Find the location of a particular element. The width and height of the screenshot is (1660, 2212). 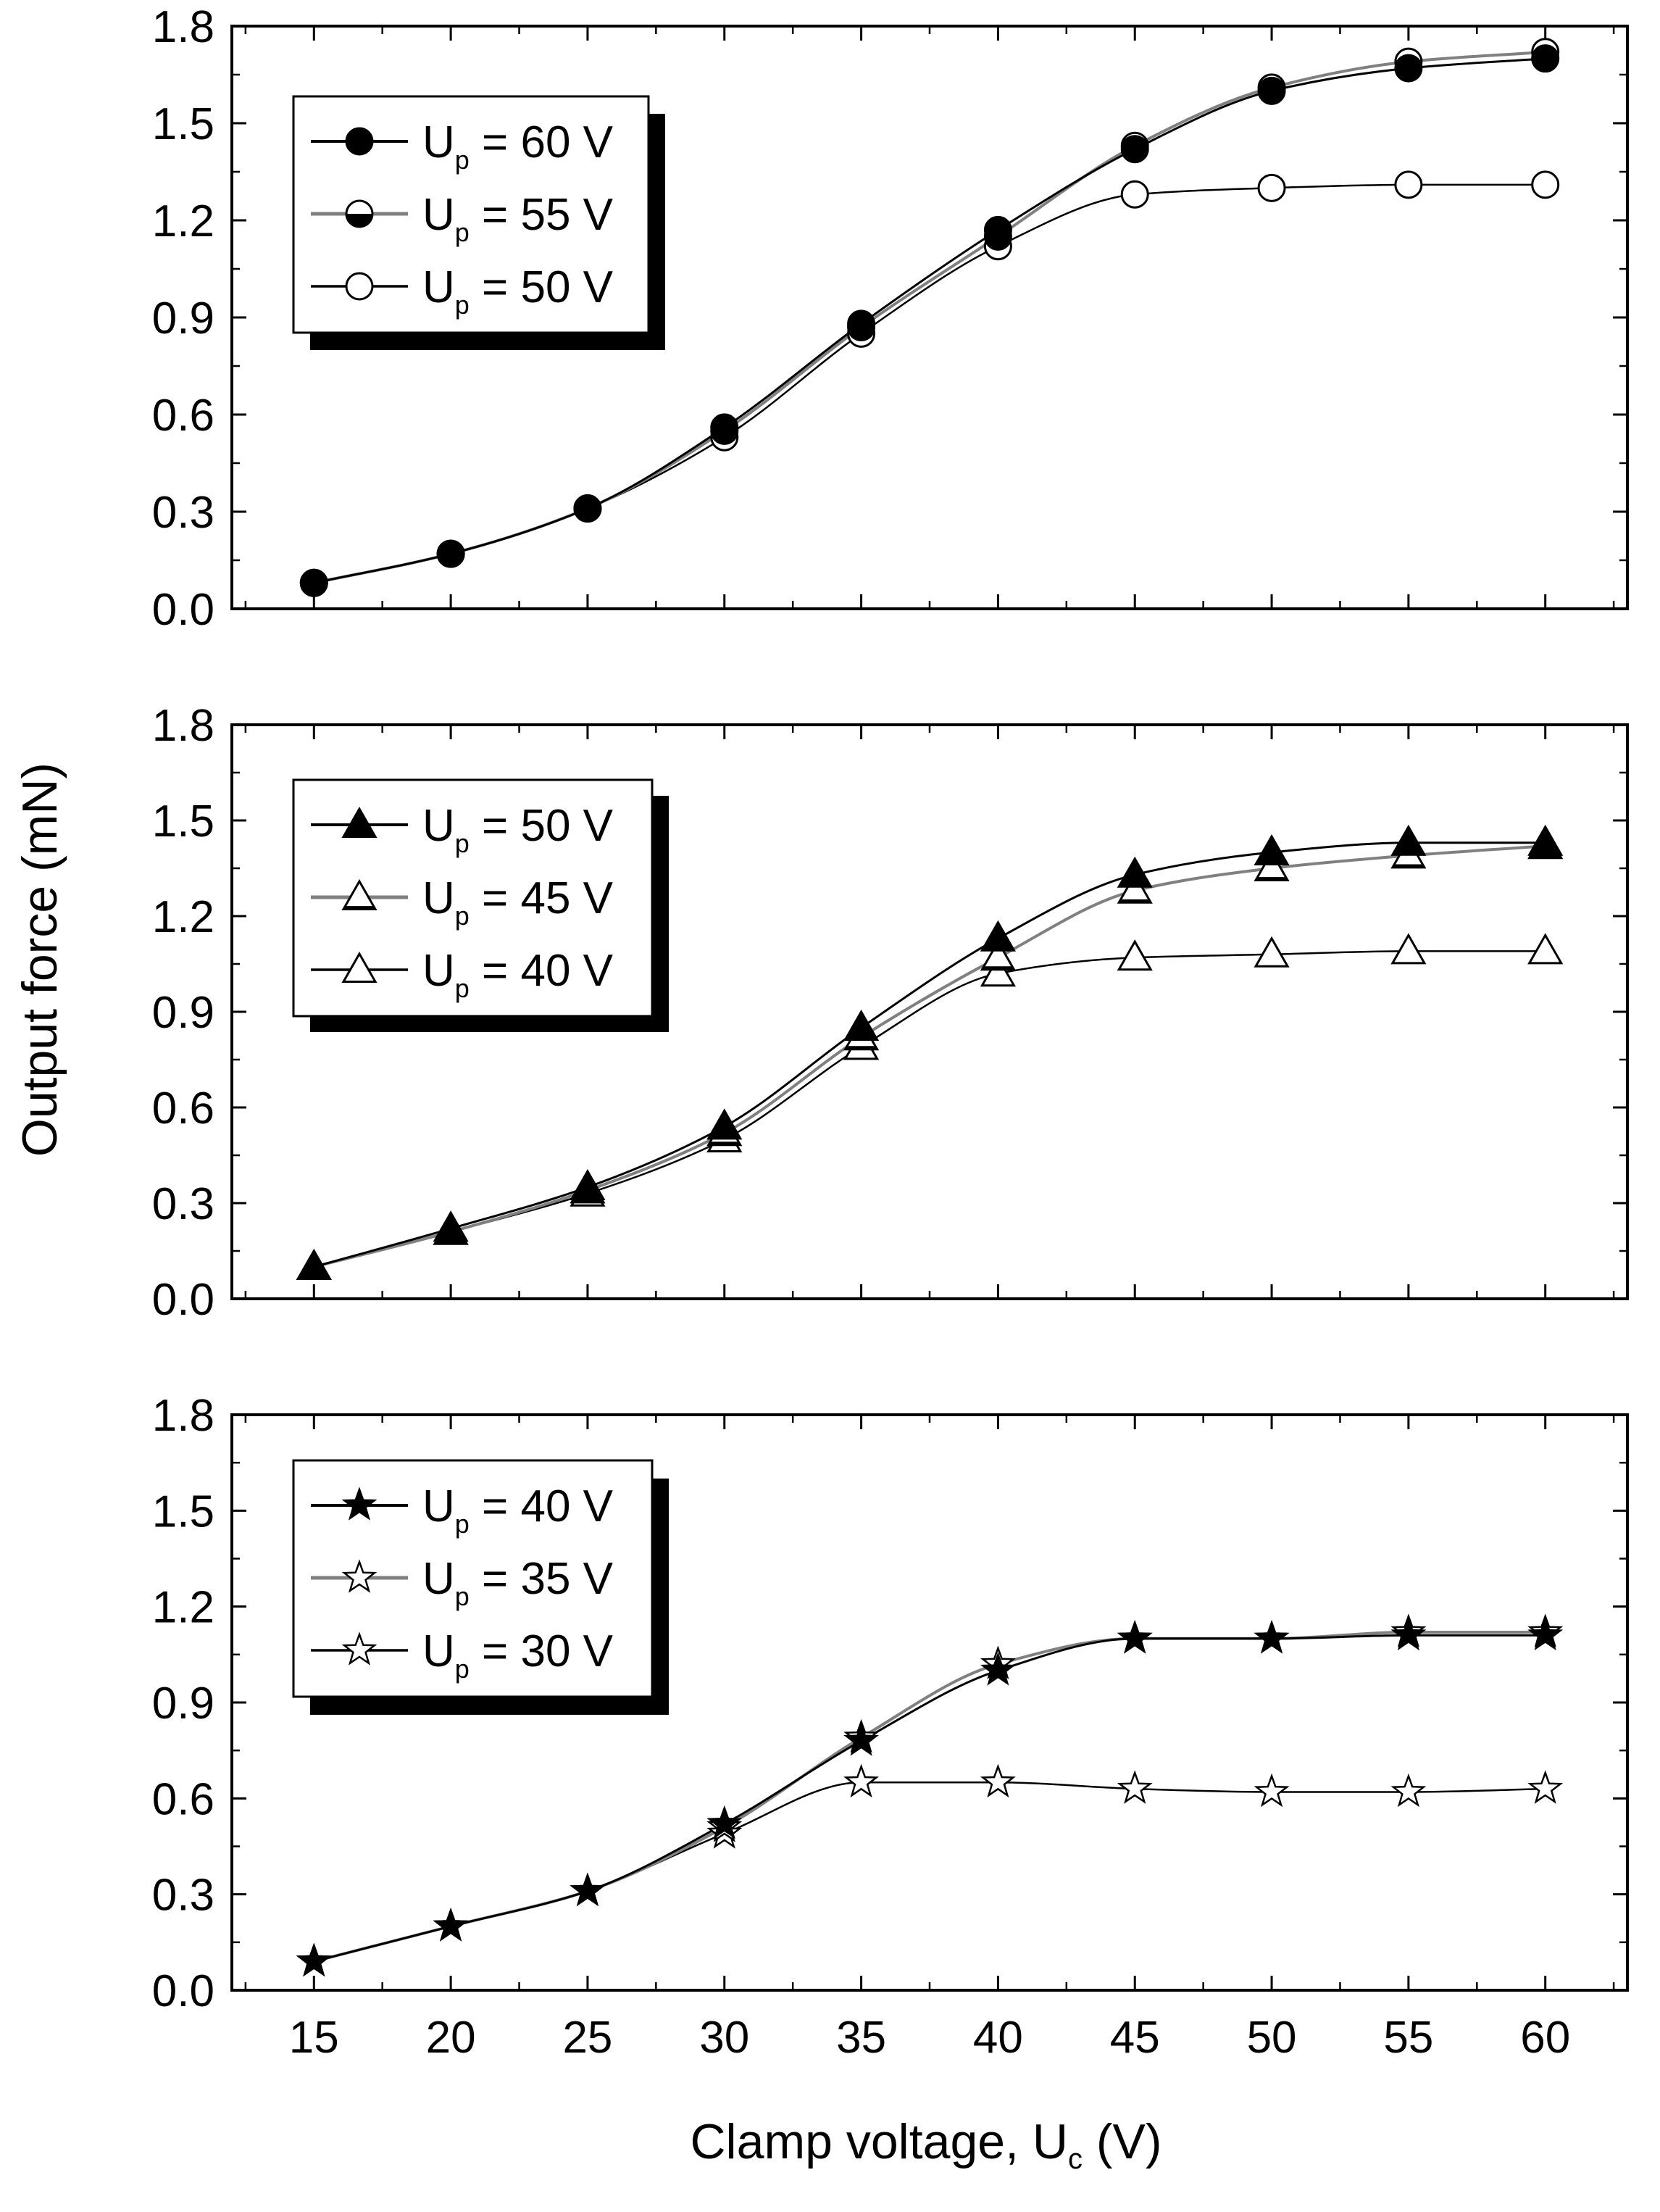

x-axis-label-unit: (V) is located at coordinates (1122, 2141).